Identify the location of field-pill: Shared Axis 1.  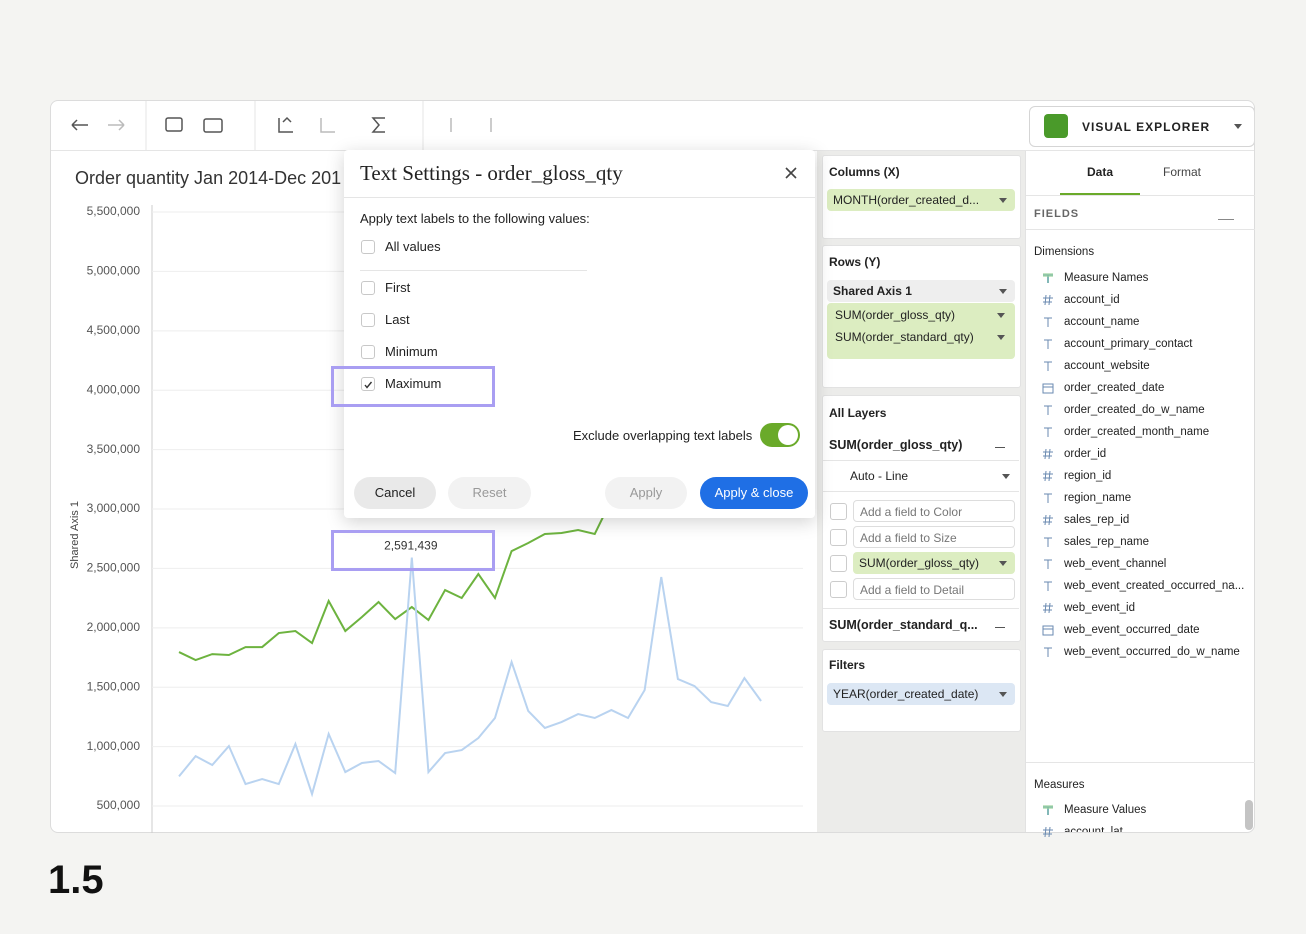
(921, 291).